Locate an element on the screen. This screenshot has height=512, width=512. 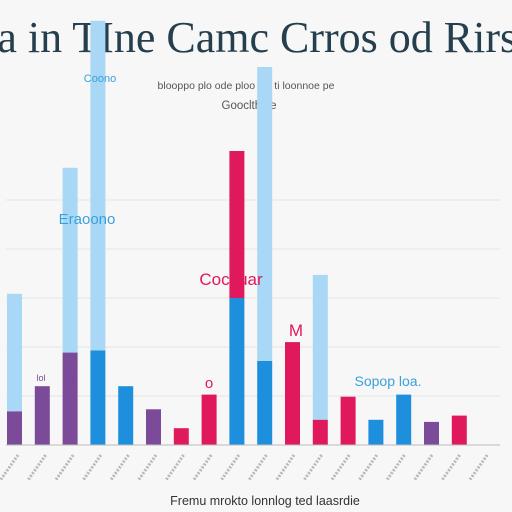
annotation-label: Sopop loa. is located at coordinates (388, 381).